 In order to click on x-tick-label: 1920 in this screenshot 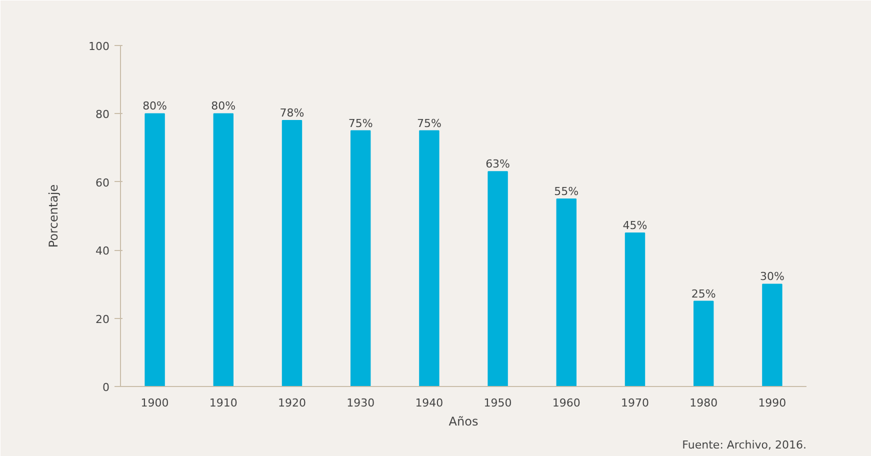, I will do `click(292, 403)`.